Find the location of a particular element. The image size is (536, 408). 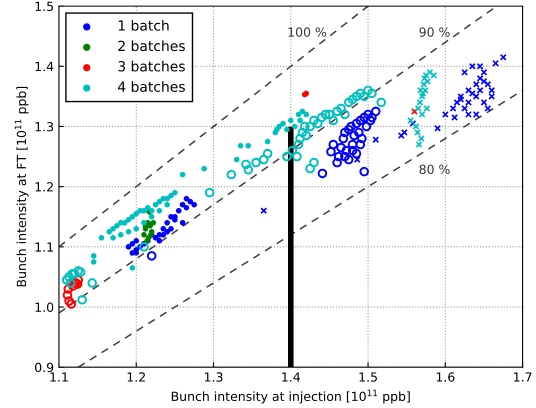

y-tick-label: 1.5 is located at coordinates (45, 7).